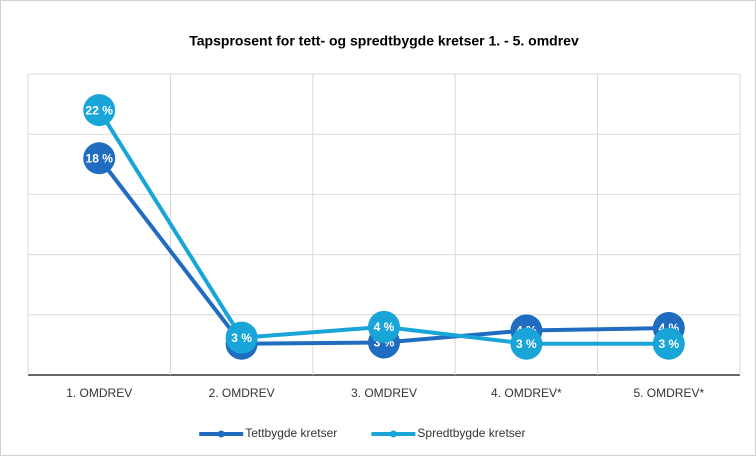 The height and width of the screenshot is (461, 756). I want to click on x-tick-label: 5. OMDREV*, so click(668, 393).